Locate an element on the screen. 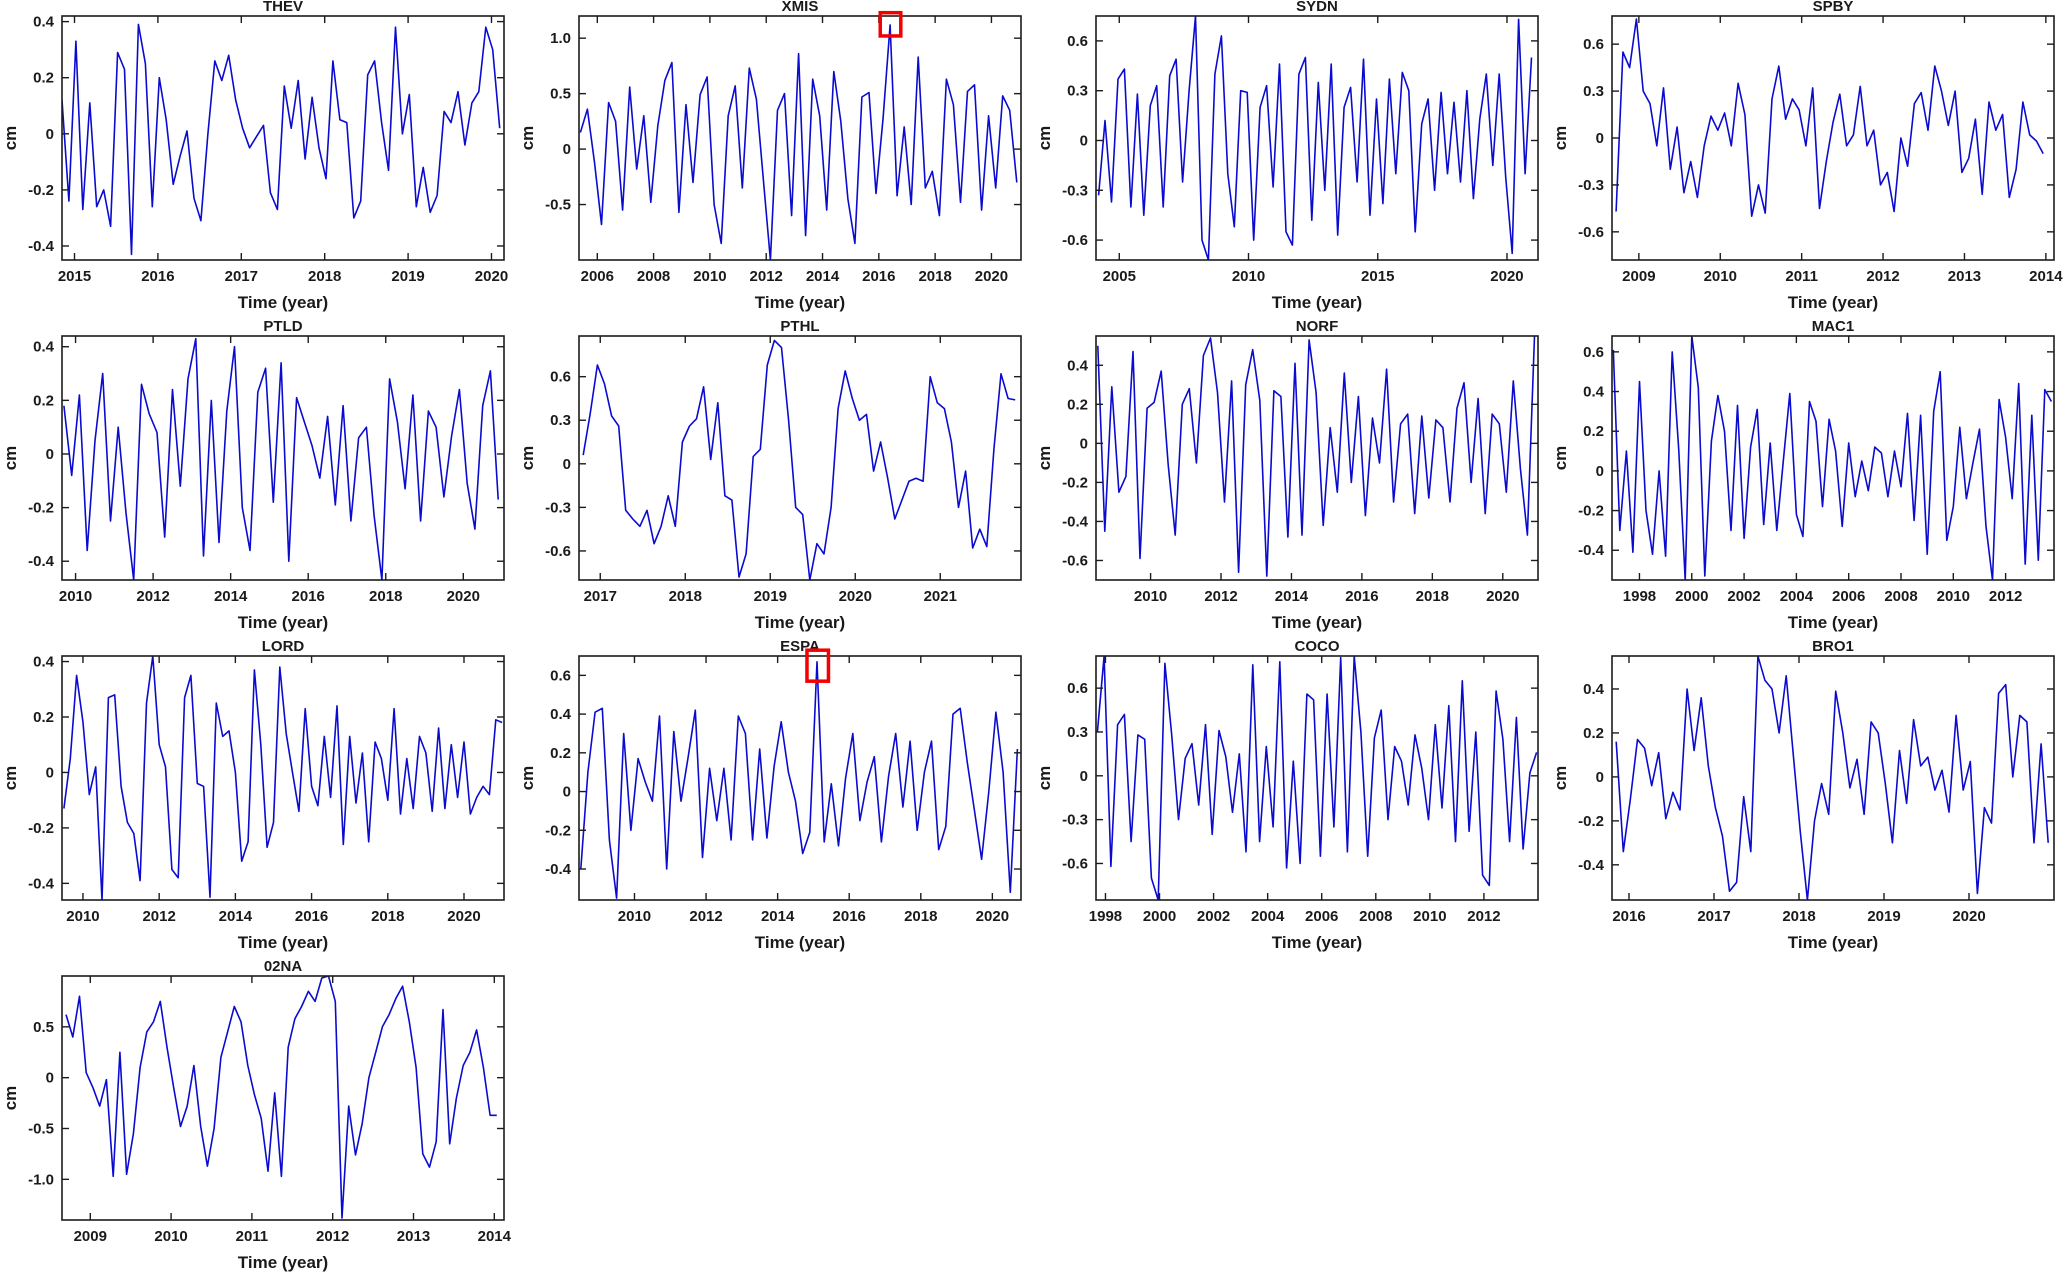 This screenshot has width=2067, height=1285. x-tick-label: 2016 is located at coordinates (848, 916).